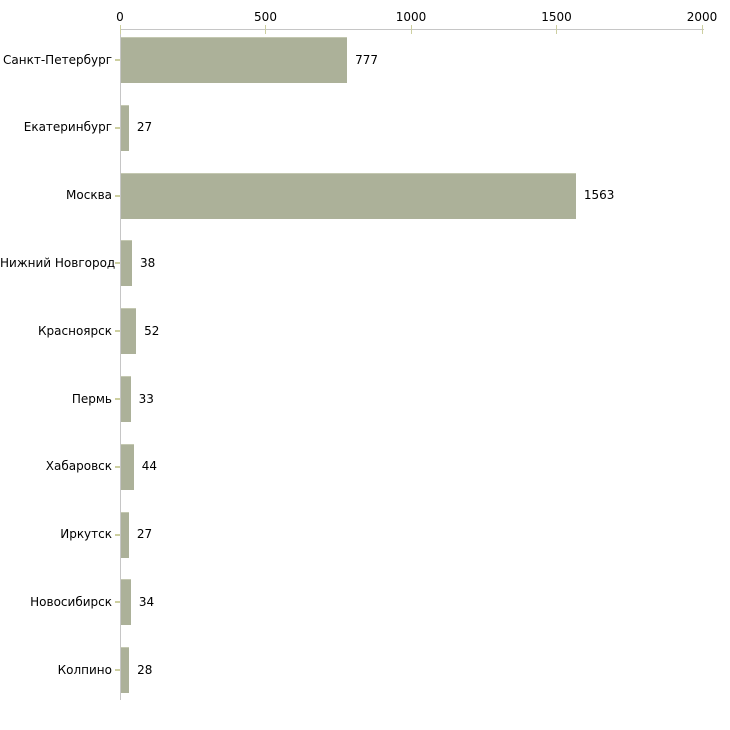 Image resolution: width=730 pixels, height=730 pixels. Describe the element at coordinates (84, 669) in the screenshot. I see `category-label: Колпино` at that location.